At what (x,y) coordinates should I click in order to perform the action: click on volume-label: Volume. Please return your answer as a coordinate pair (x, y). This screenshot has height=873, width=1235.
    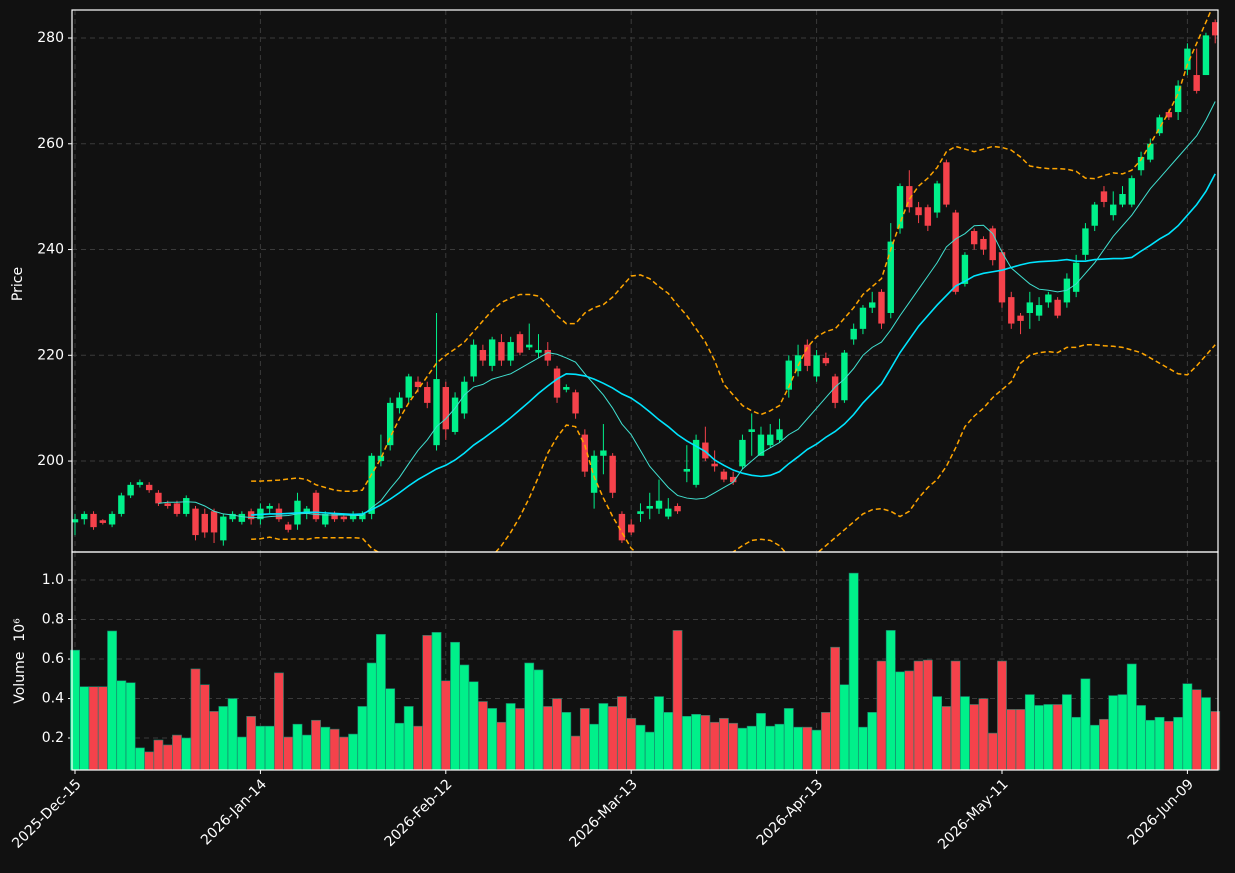
    Looking at the image, I should click on (20, 678).